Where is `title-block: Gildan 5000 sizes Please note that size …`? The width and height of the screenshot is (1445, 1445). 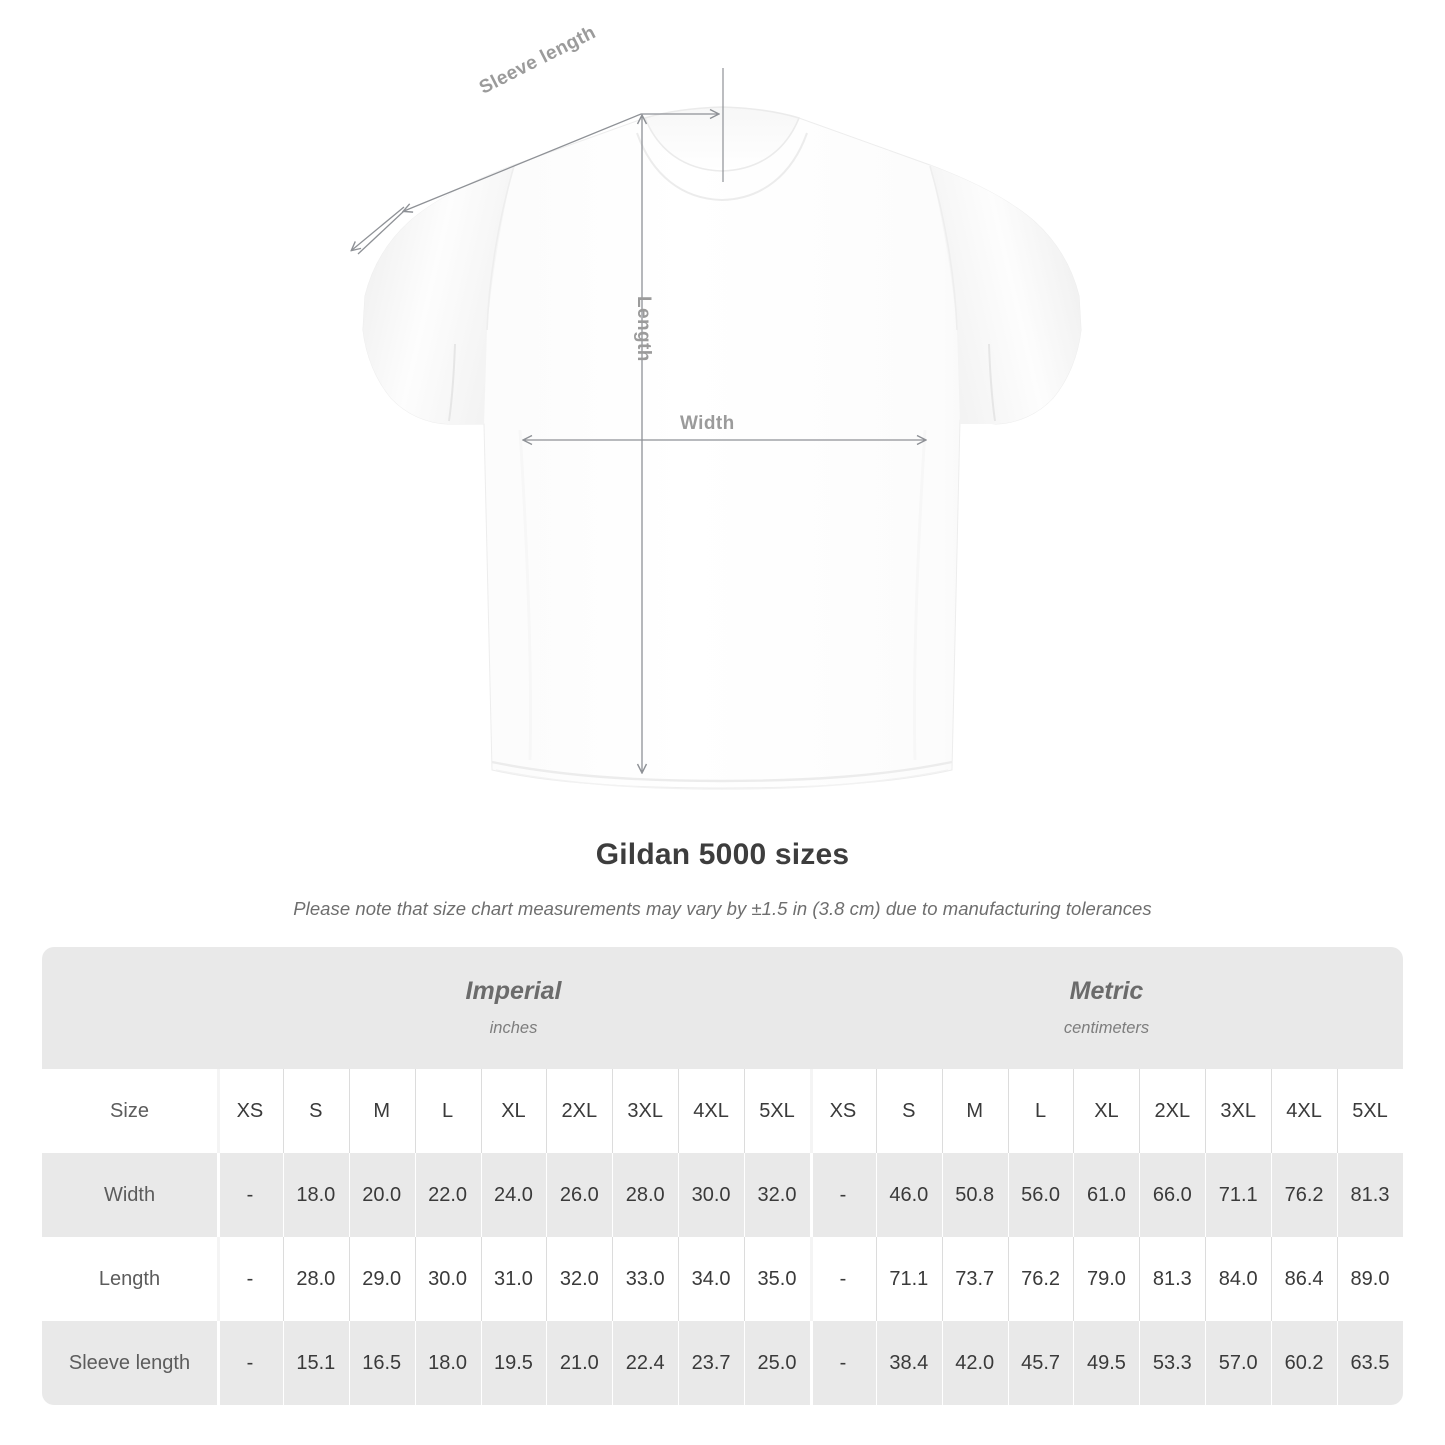 title-block: Gildan 5000 sizes Please note that size … is located at coordinates (722, 879).